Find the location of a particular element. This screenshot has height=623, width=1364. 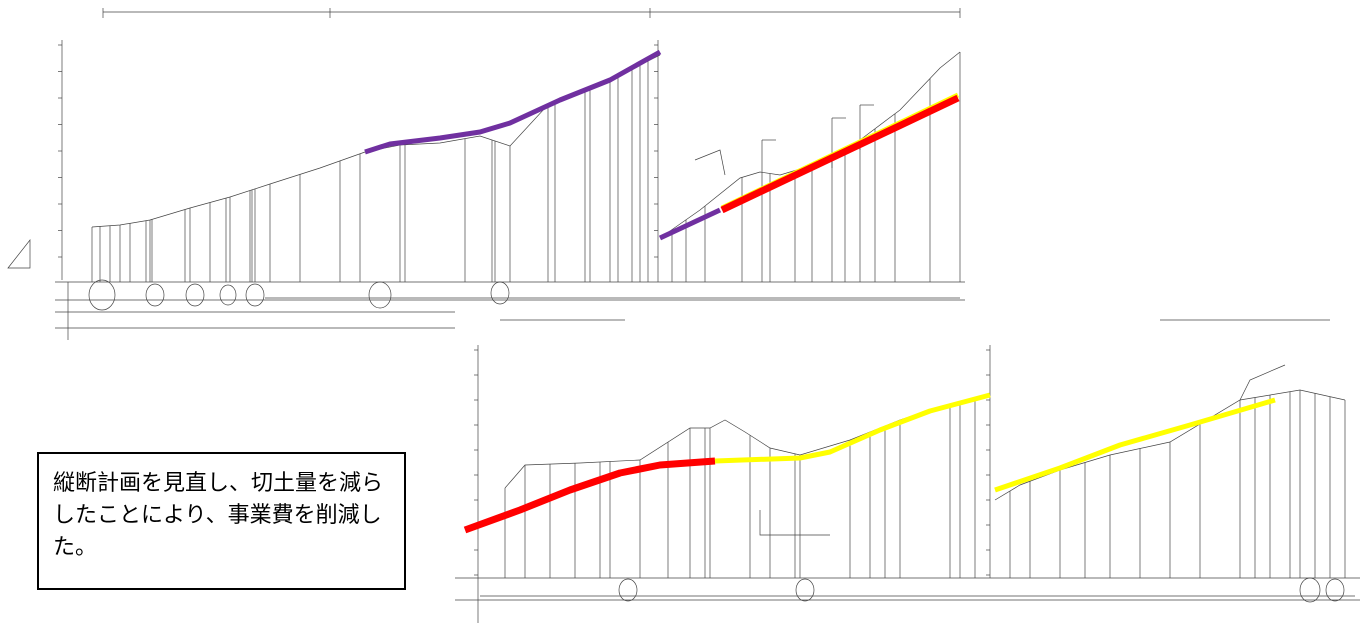

yellow-grade-line-lower-right is located at coordinates (1135, 445).